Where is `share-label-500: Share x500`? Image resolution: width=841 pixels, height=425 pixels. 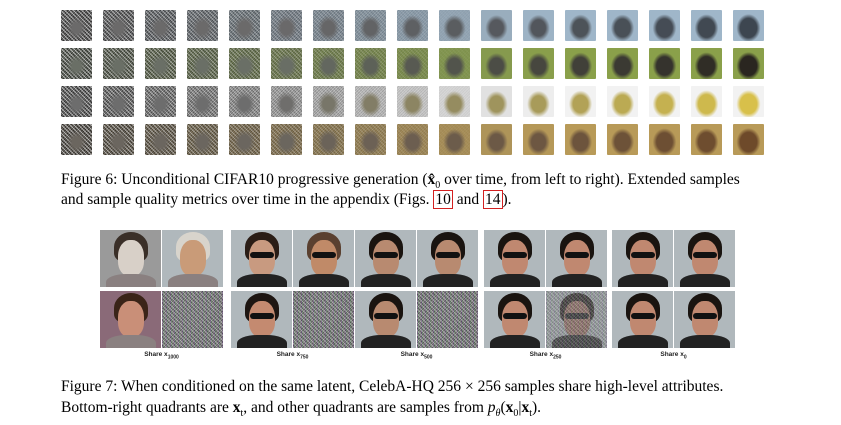
share-label-500: Share x500 is located at coordinates (416, 356).